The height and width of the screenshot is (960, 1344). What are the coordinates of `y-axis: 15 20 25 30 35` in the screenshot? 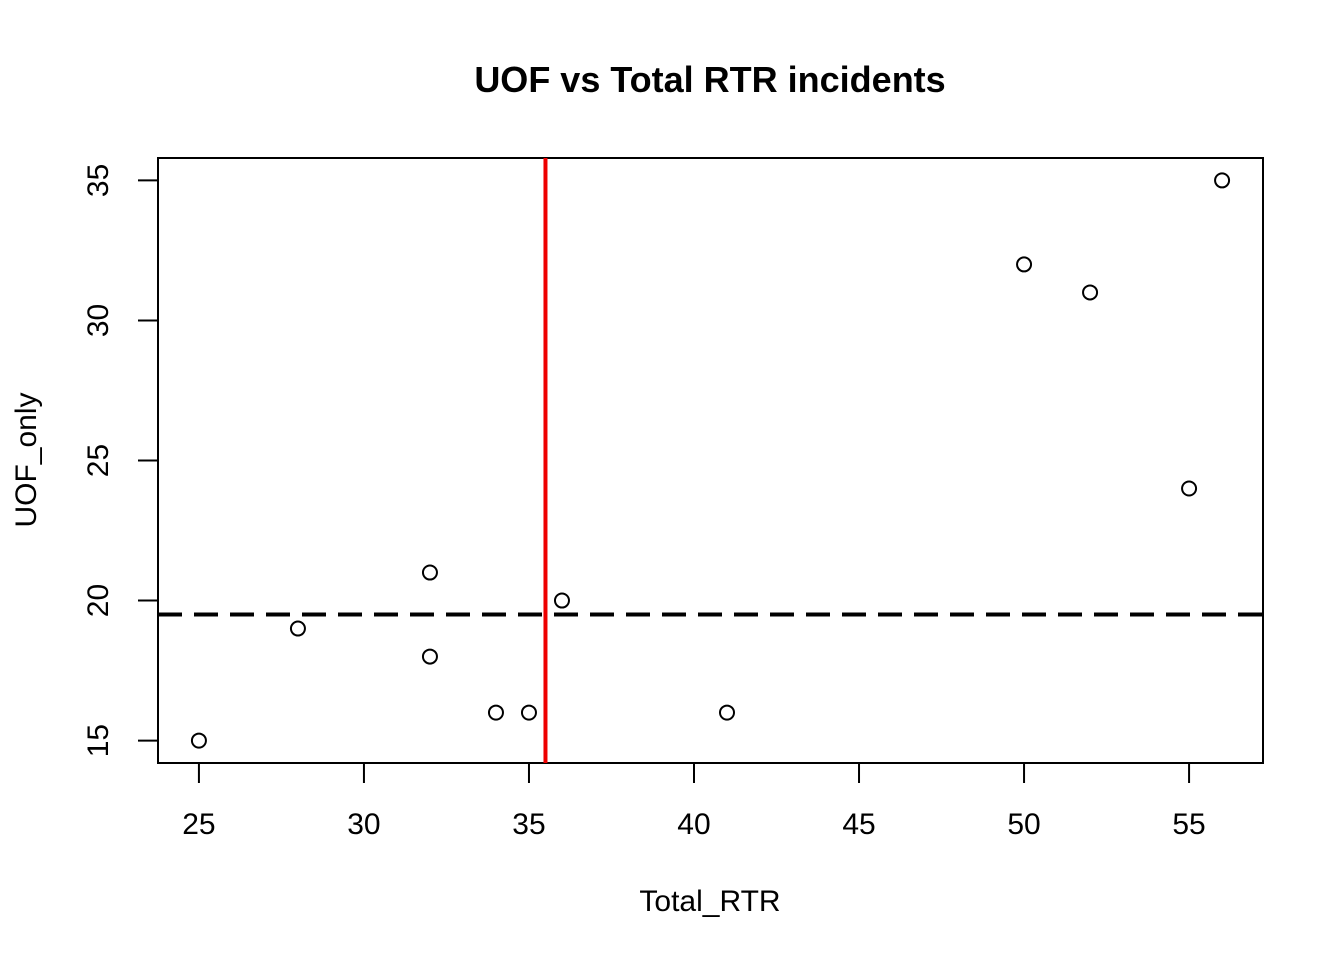 It's located at (120, 460).